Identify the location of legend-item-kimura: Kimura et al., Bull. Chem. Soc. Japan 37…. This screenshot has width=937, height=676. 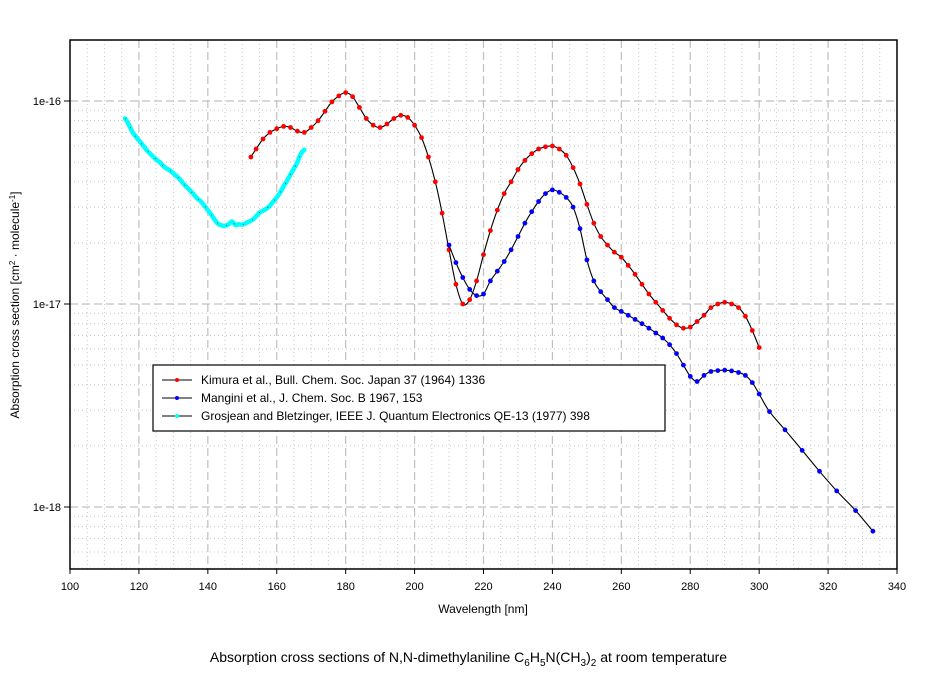
(323, 380).